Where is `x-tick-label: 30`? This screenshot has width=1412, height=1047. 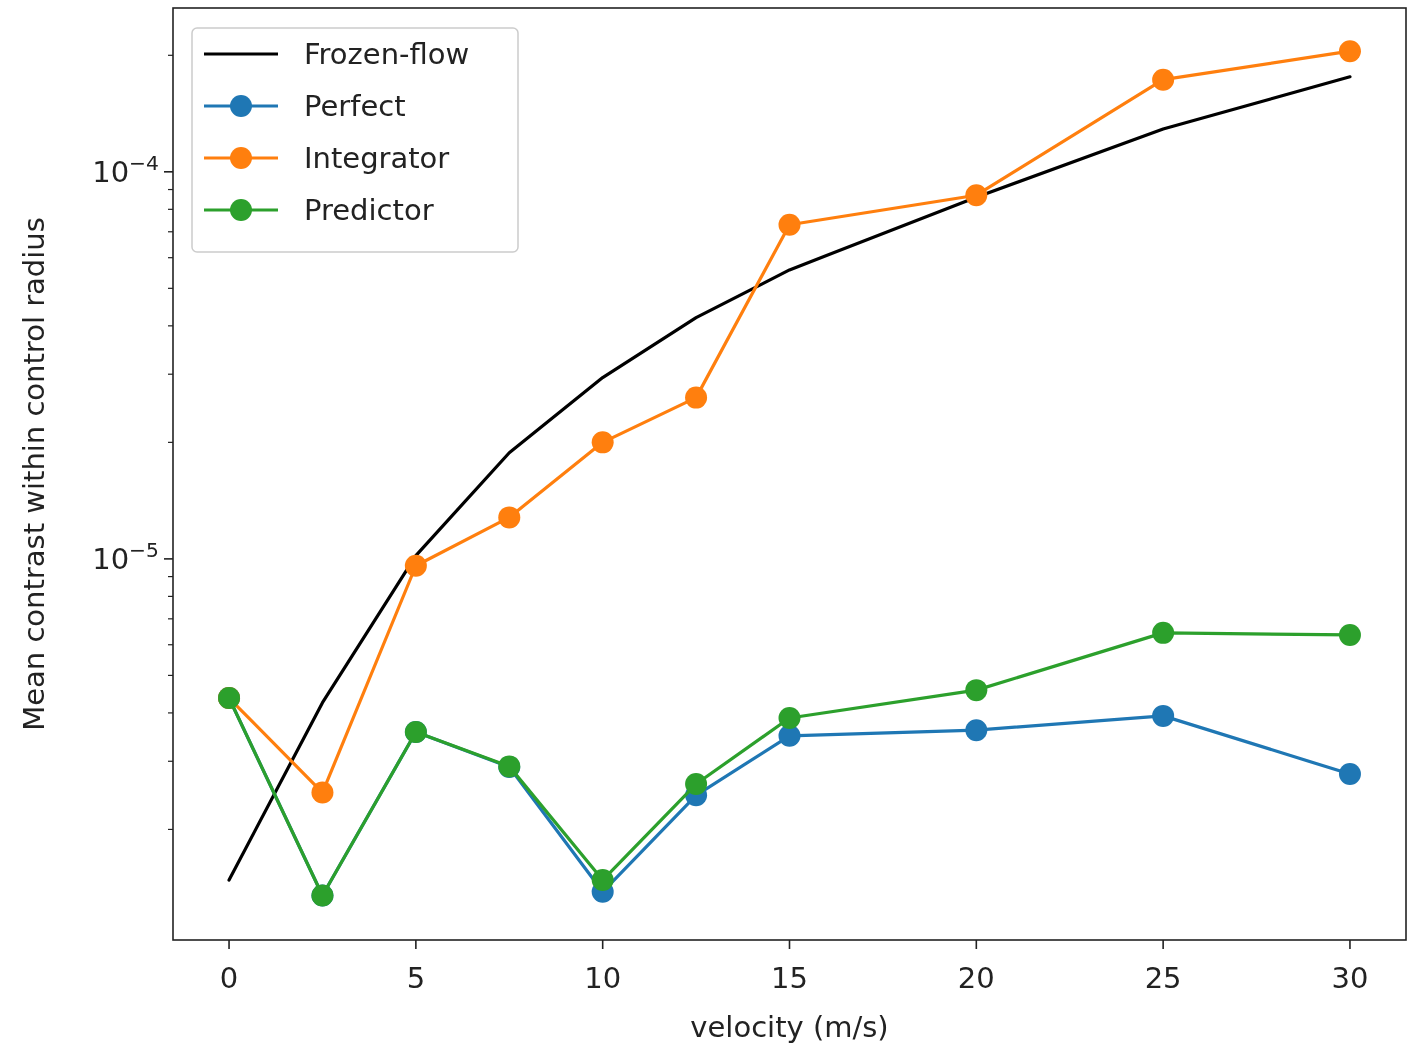 x-tick-label: 30 is located at coordinates (1350, 978).